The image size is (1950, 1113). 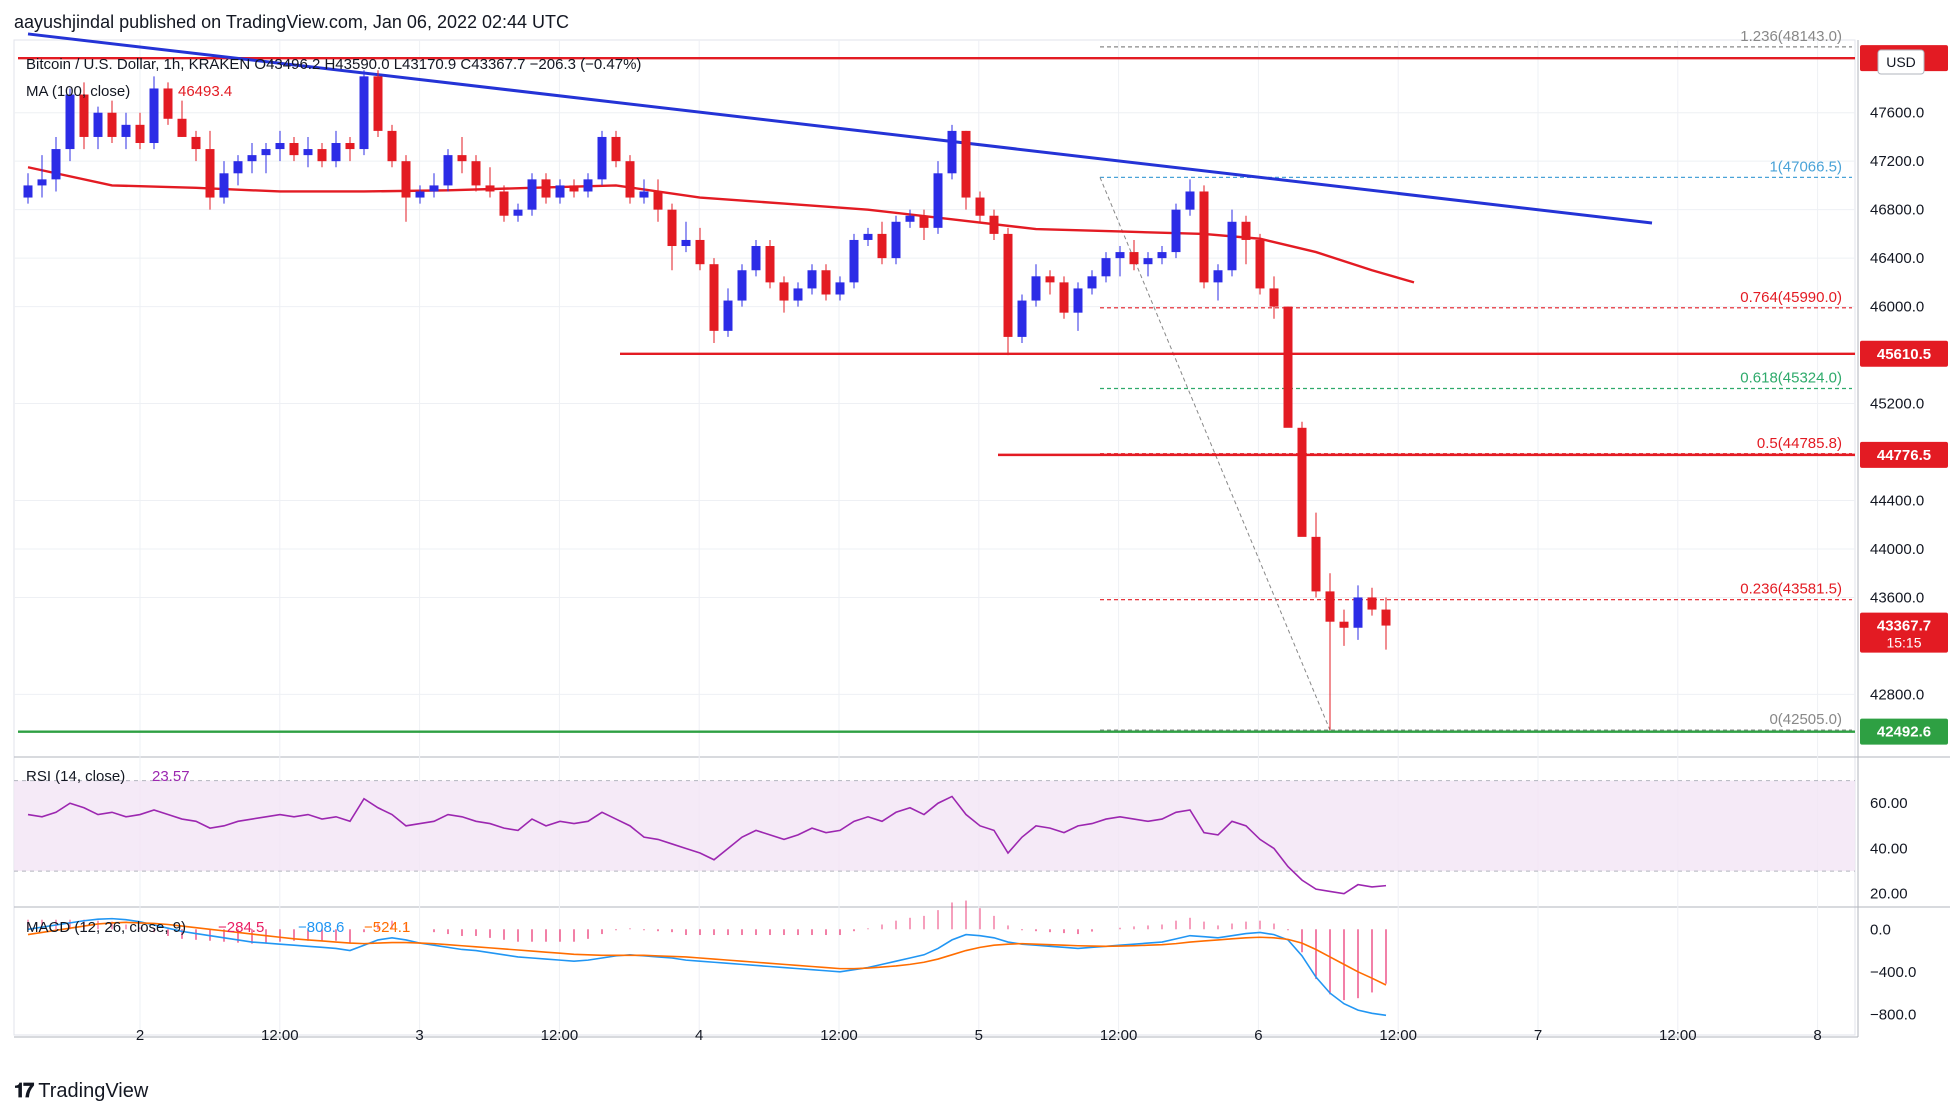 I want to click on brand-label: TradingView, so click(x=93, y=1091).